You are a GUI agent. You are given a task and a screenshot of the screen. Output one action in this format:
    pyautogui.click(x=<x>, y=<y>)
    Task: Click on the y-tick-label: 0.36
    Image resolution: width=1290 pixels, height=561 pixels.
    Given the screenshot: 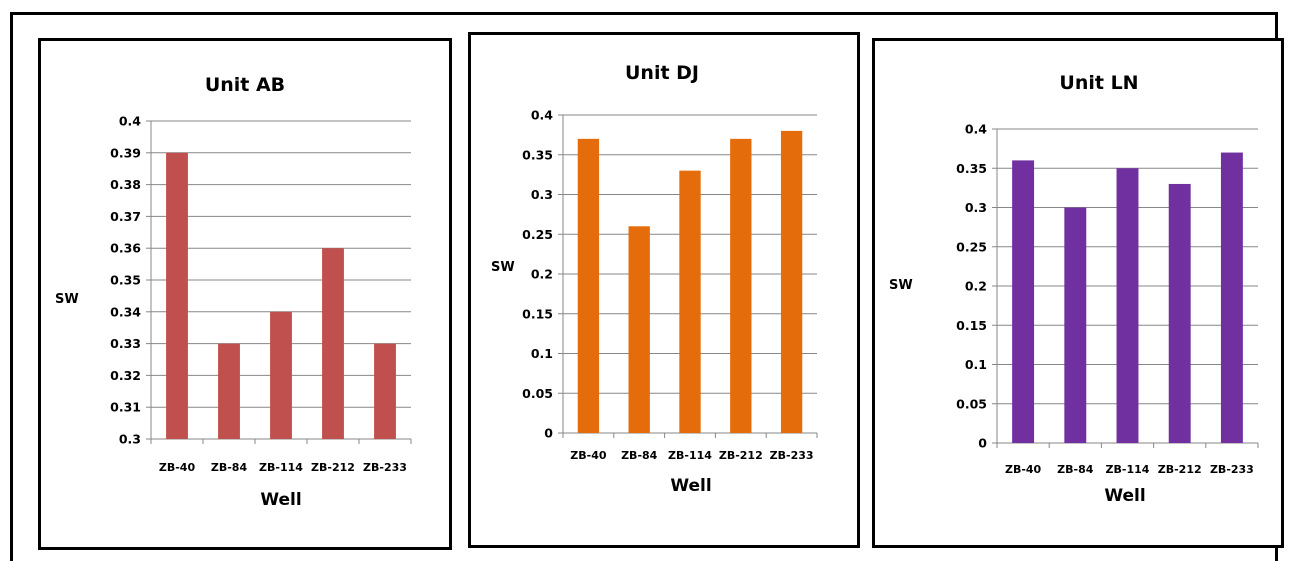 What is the action you would take?
    pyautogui.click(x=125, y=248)
    